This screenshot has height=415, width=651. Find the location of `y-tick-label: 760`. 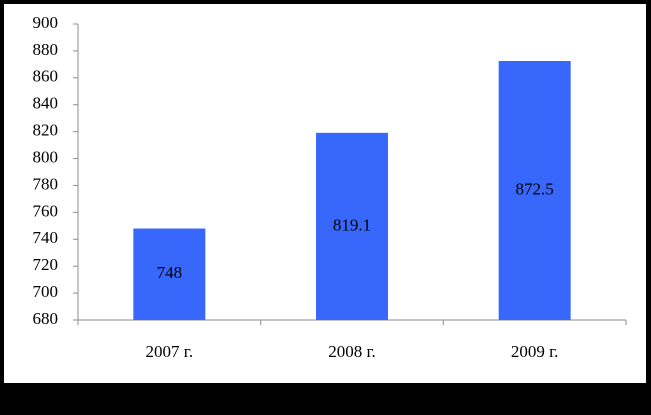

y-tick-label: 760 is located at coordinates (46, 210).